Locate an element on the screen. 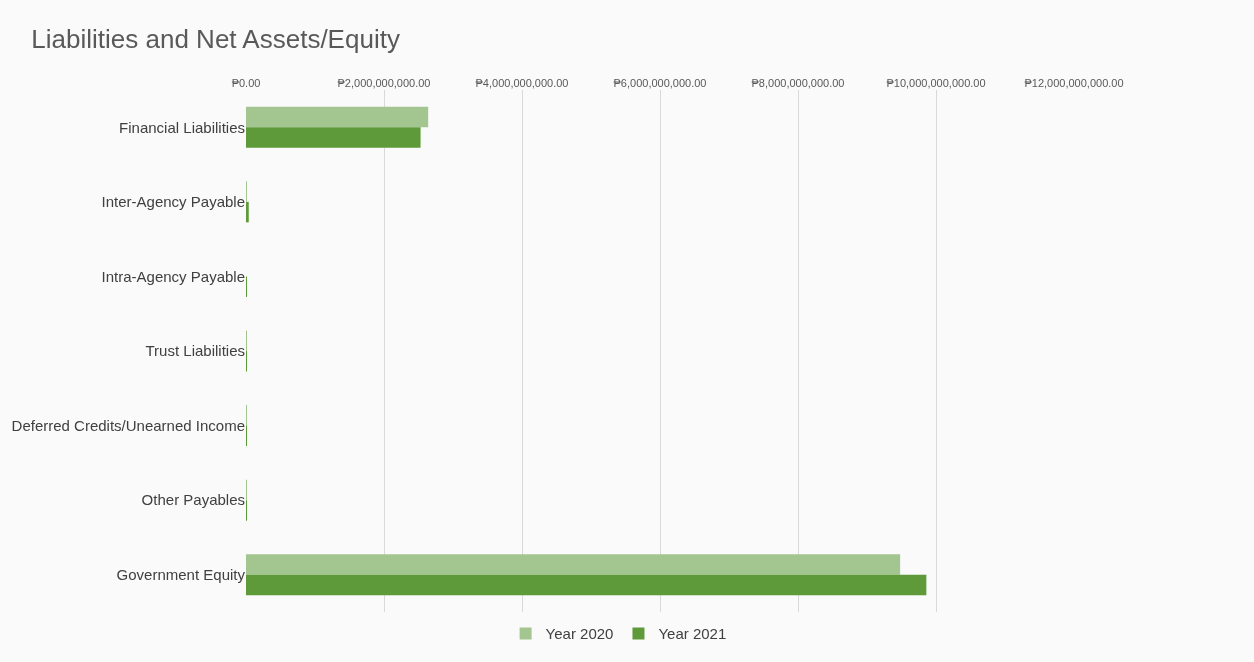 This screenshot has height=662, width=1254. y-tick-label: Deferred Credits/Unearned Income is located at coordinates (128, 425).